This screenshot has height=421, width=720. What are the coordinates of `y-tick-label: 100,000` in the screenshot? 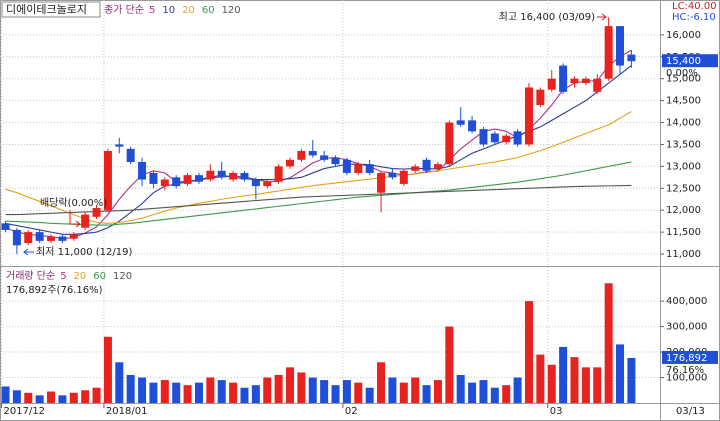 It's located at (686, 378).